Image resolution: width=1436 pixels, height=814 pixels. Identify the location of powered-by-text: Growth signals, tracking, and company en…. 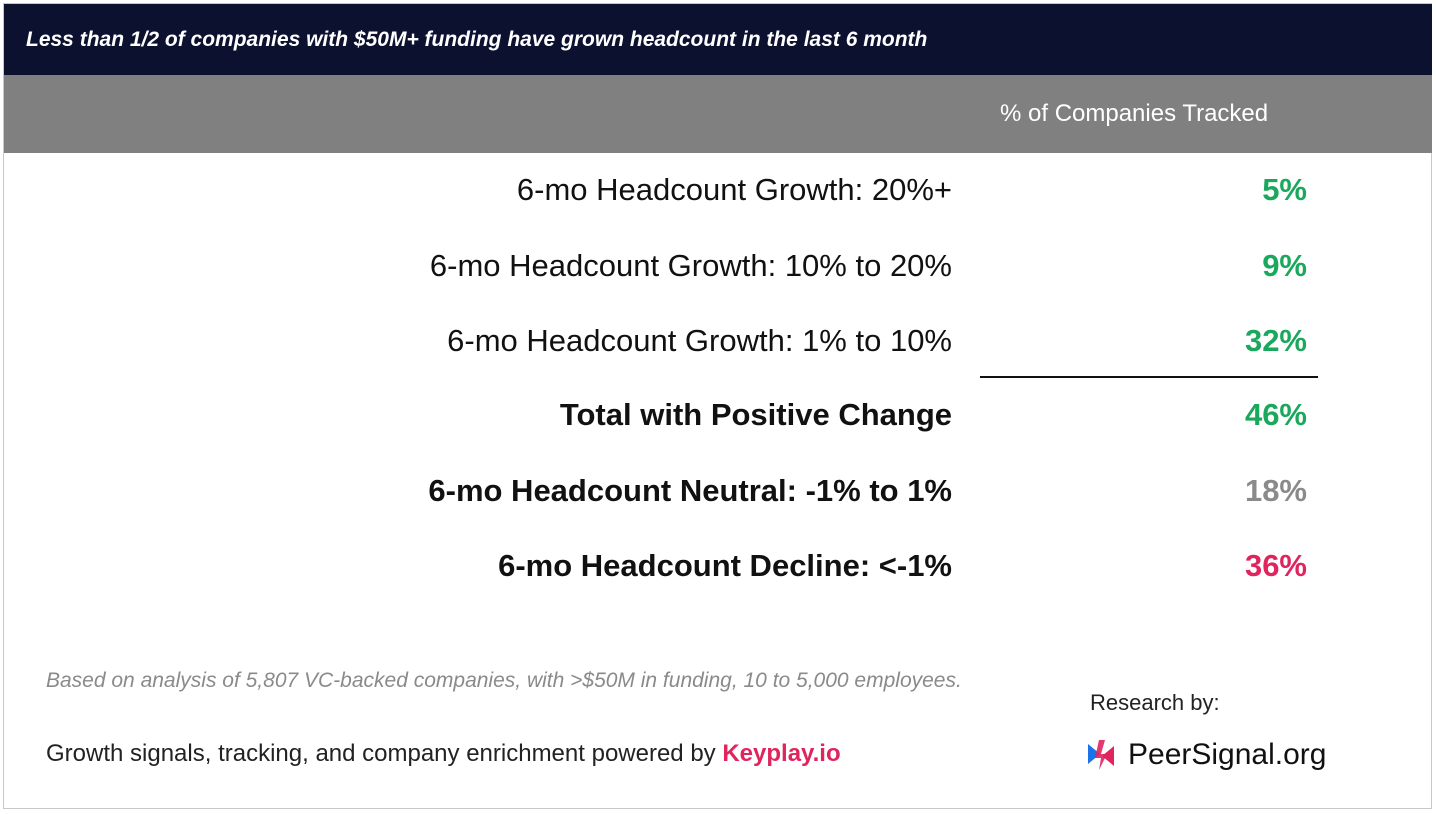
(384, 753).